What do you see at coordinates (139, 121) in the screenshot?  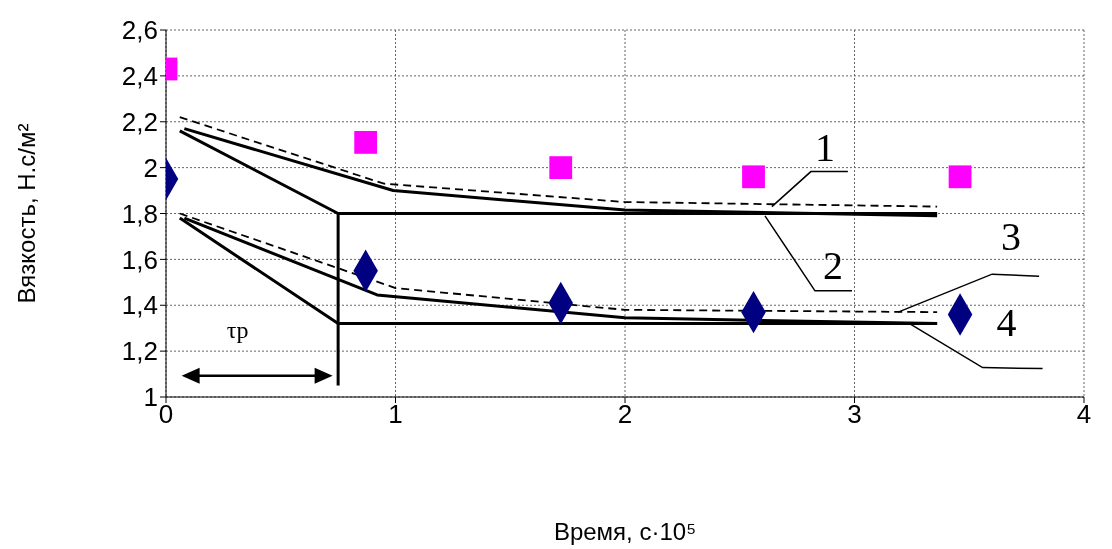 I see `y-tick-label: 2,2` at bounding box center [139, 121].